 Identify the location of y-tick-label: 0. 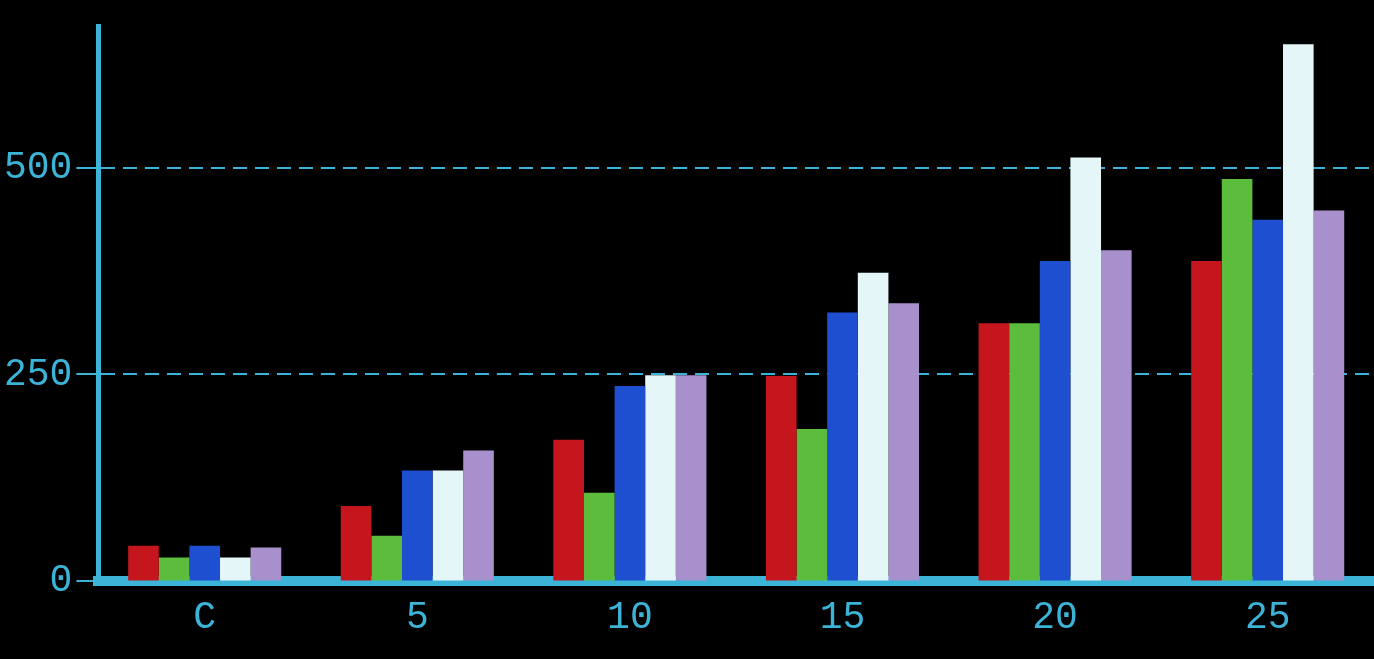
(61, 581).